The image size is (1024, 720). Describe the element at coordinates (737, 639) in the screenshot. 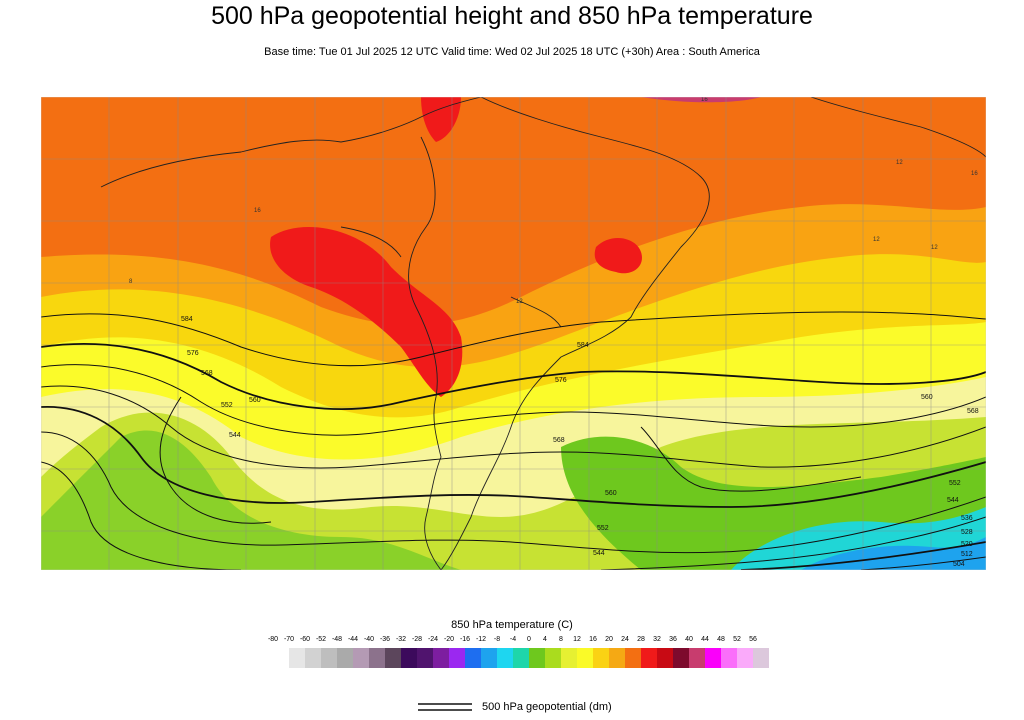

I see `legend-tick-label: 52` at that location.